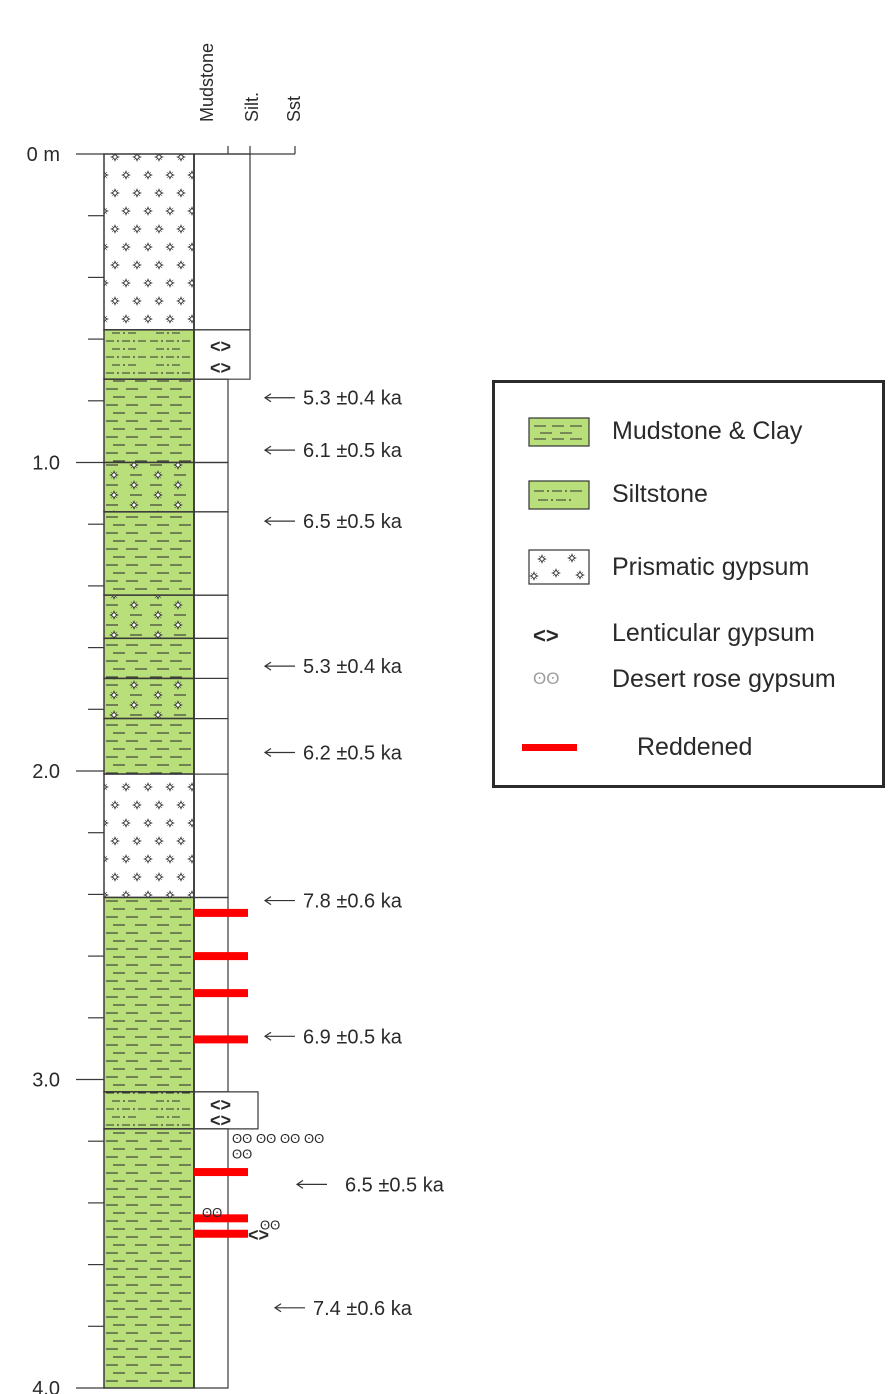  What do you see at coordinates (46, 772) in the screenshot?
I see `depth-label: 2.0` at bounding box center [46, 772].